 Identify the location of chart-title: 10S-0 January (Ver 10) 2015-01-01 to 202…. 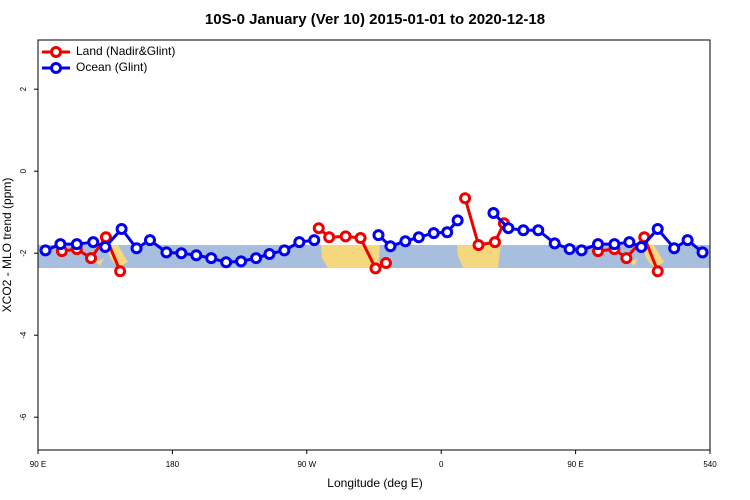
(375, 19).